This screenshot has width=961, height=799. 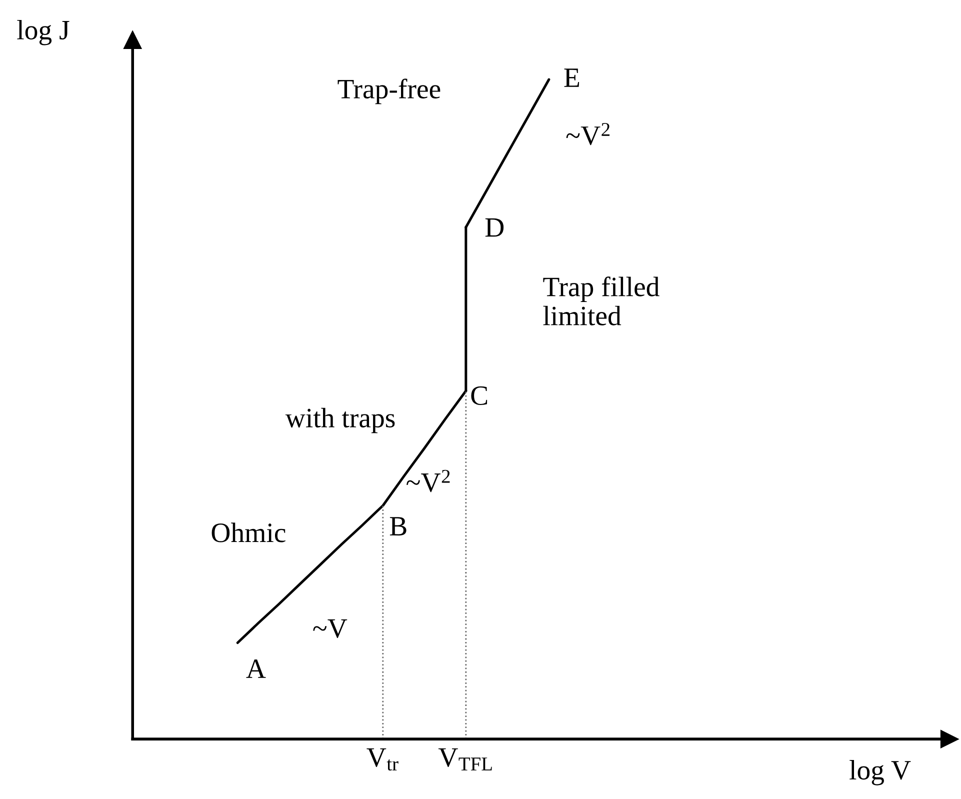 What do you see at coordinates (572, 77) in the screenshot?
I see `annotation: E` at bounding box center [572, 77].